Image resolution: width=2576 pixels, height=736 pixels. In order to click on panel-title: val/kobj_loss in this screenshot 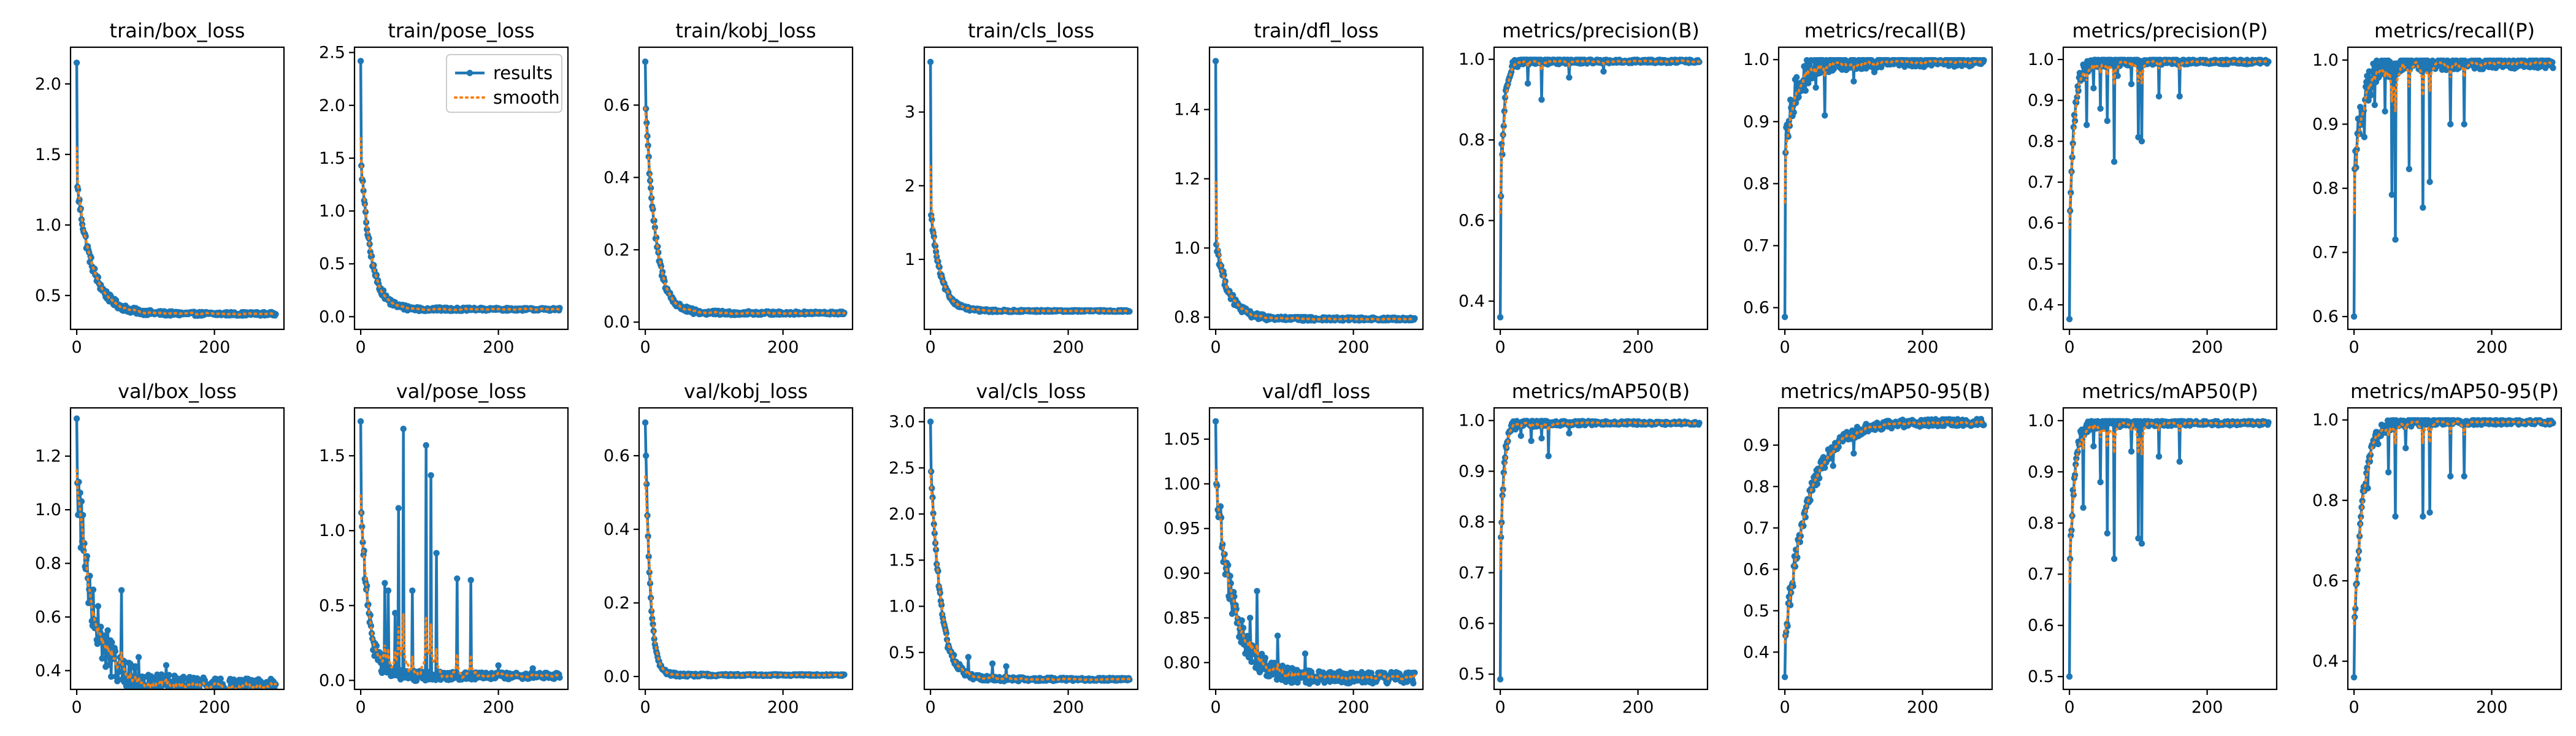, I will do `click(746, 391)`.